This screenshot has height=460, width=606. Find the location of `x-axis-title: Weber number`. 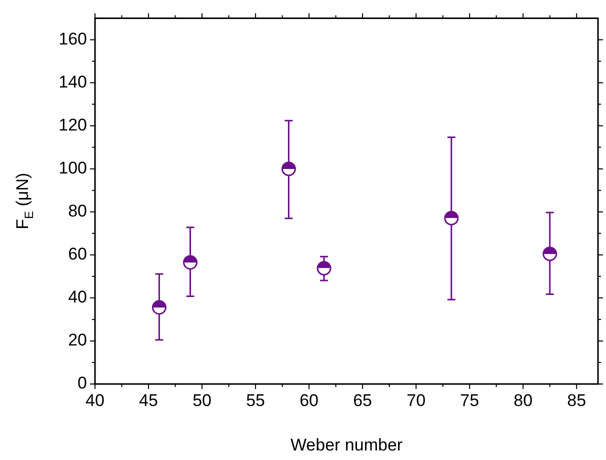

x-axis-title: Weber number is located at coordinates (346, 444).